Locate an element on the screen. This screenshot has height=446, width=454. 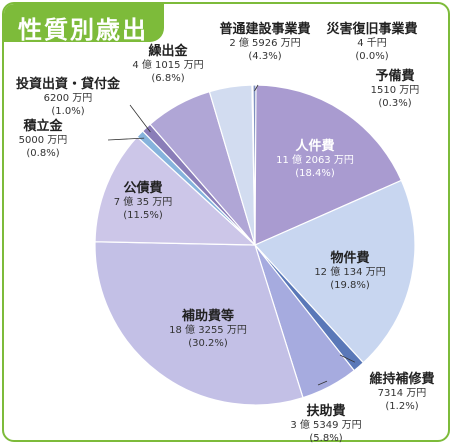
slice-label-percent-4: (30.2%) is located at coordinates (208, 343).